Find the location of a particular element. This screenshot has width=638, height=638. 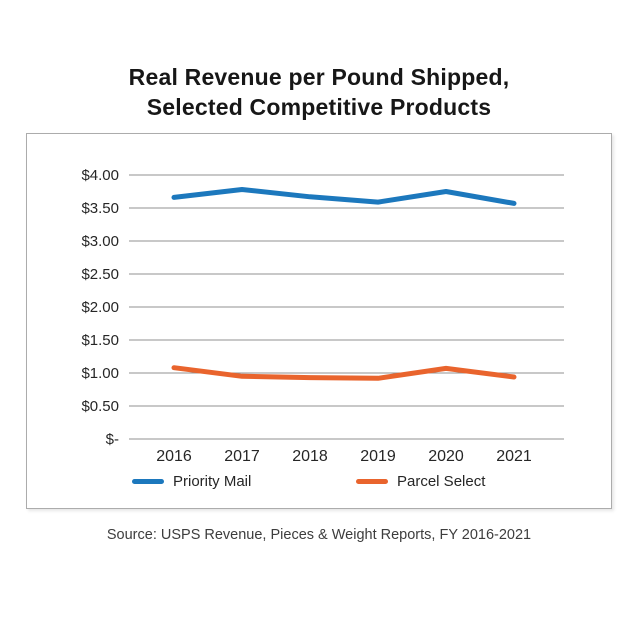

priority-mail-swatch-icon is located at coordinates (148, 481).